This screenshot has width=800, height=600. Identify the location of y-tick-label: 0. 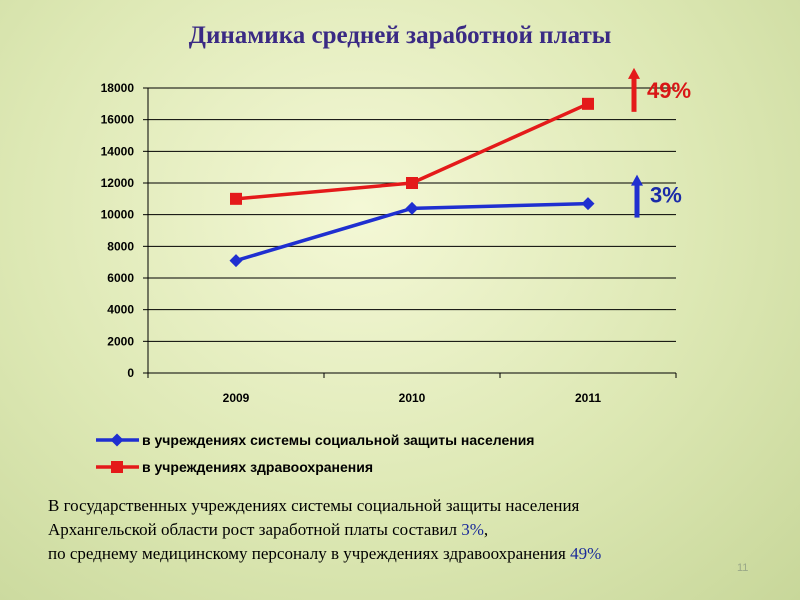
(130, 373).